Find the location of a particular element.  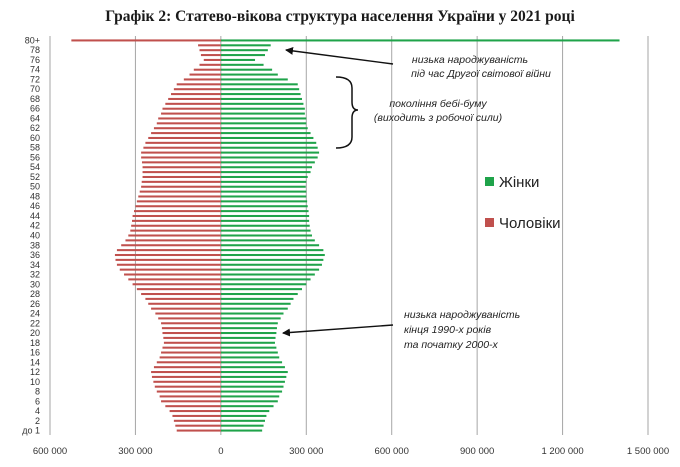

age-label-36: 72 is located at coordinates (35, 79).